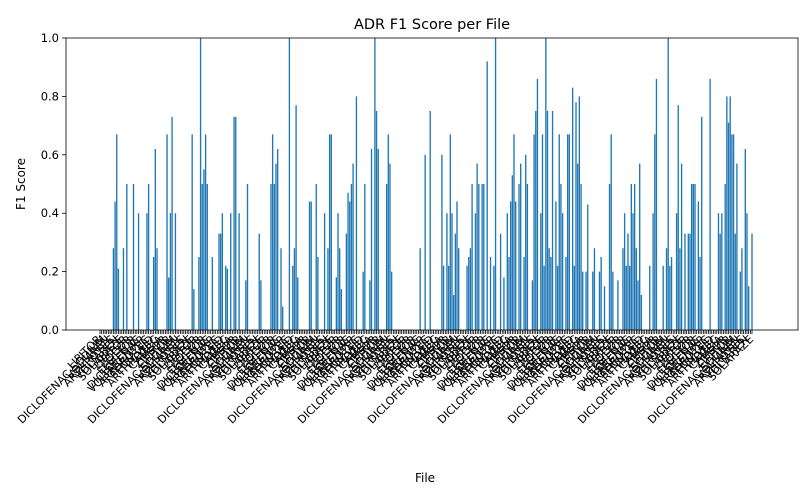 This screenshot has height=500, width=800. What do you see at coordinates (50, 272) in the screenshot?
I see `y-tick-label: 0.2` at bounding box center [50, 272].